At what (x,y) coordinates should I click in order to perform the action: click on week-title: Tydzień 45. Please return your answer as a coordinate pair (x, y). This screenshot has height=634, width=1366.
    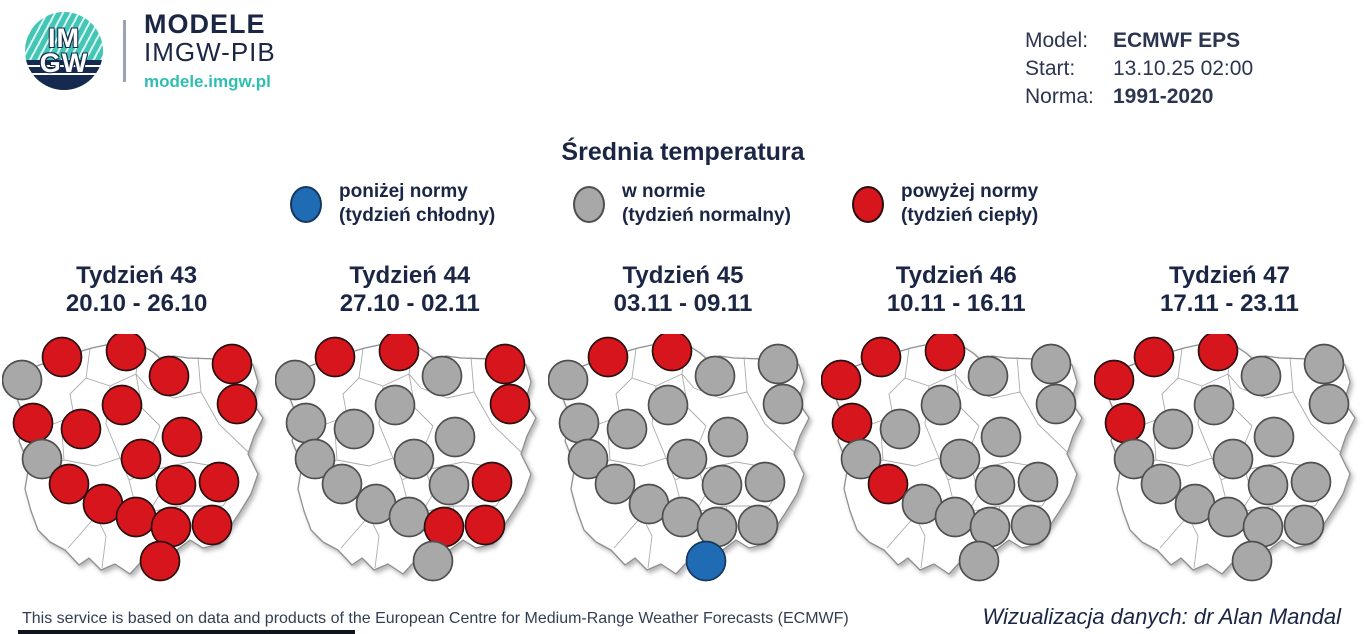
    Looking at the image, I should click on (683, 275).